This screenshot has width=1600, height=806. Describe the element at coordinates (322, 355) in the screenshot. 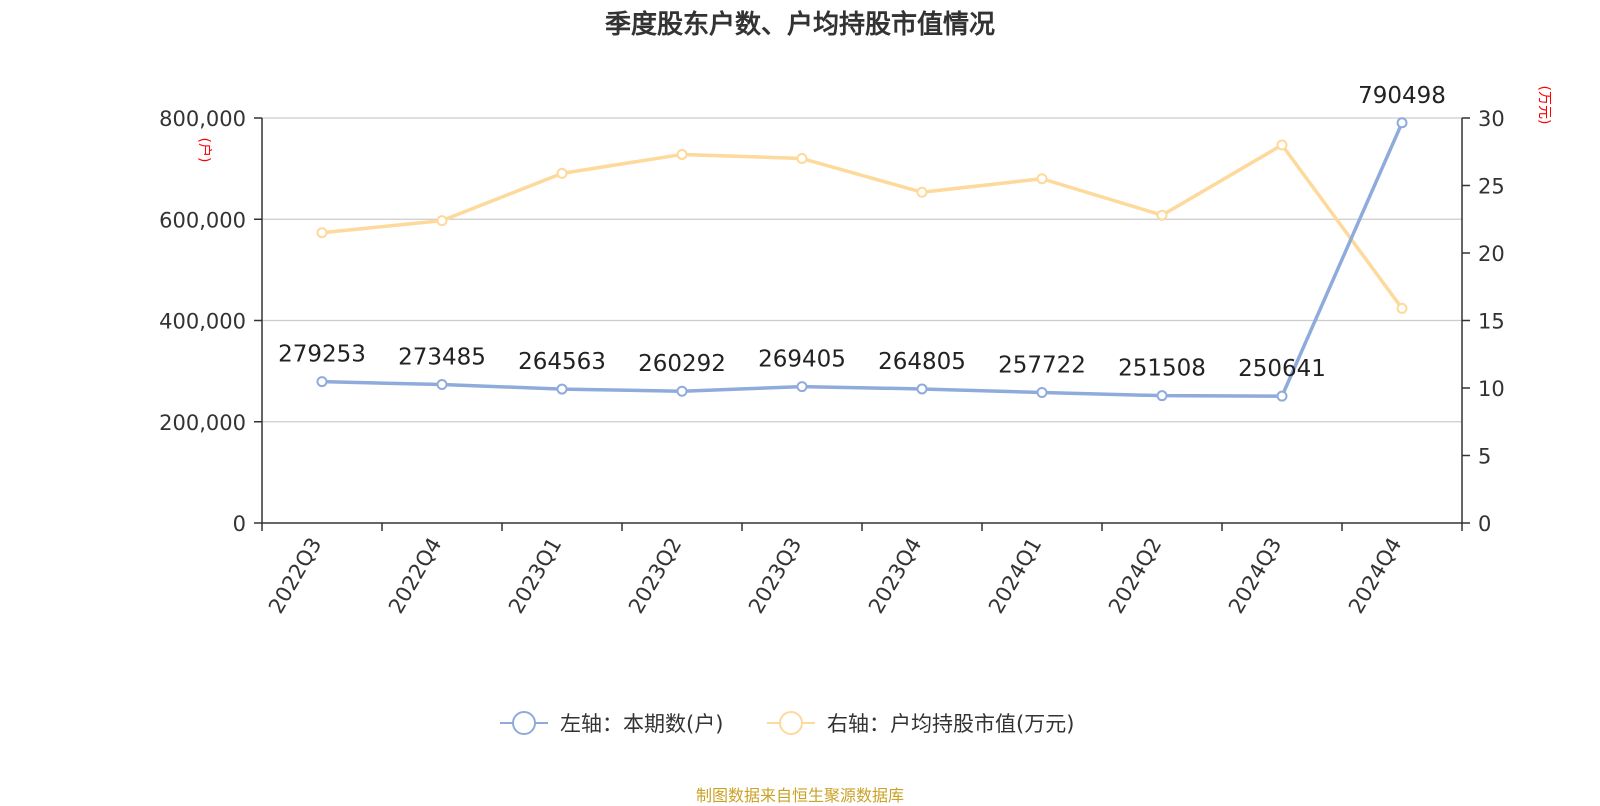

I see `data-label: 279253` at that location.